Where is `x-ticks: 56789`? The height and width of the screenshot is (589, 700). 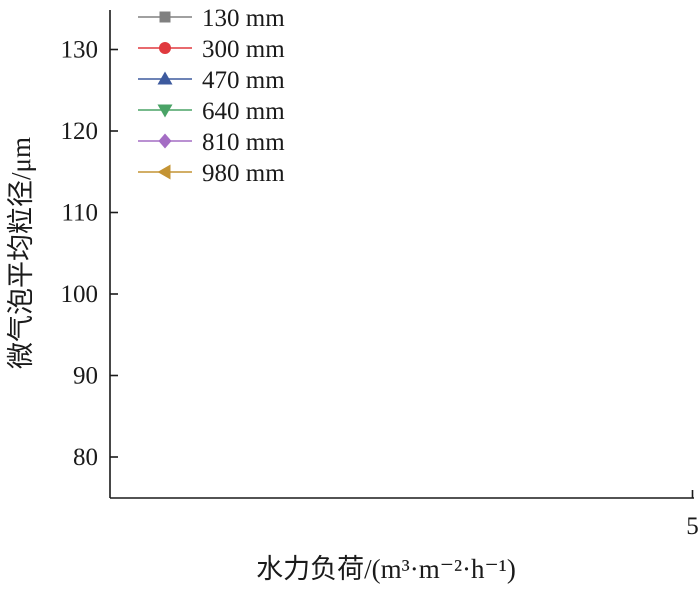
x-ticks: 56789 is located at coordinates (692, 515).